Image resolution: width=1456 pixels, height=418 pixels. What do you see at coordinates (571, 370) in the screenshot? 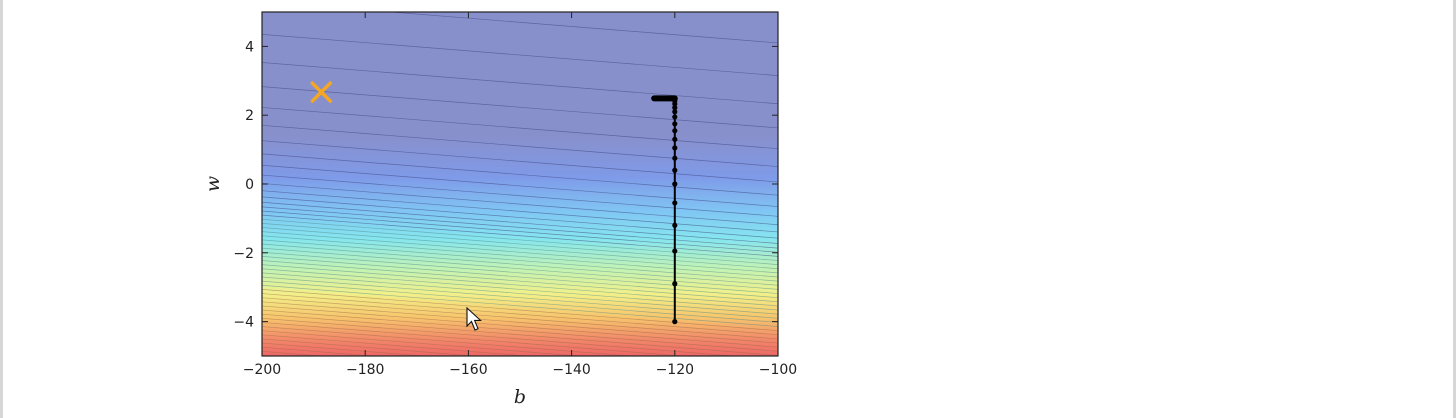
I see `x-tick-label: −140` at bounding box center [571, 370].